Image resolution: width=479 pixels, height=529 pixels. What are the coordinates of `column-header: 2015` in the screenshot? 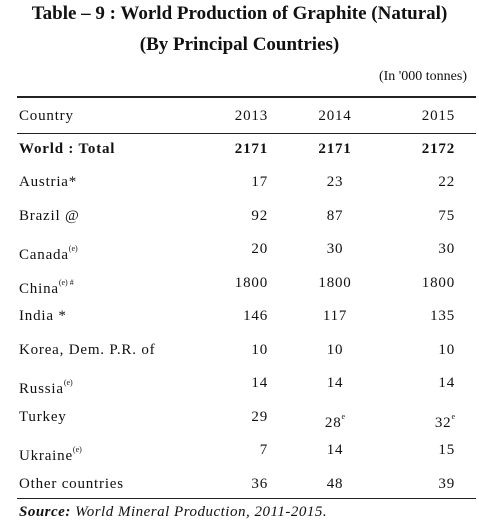 It's located at (438, 116).